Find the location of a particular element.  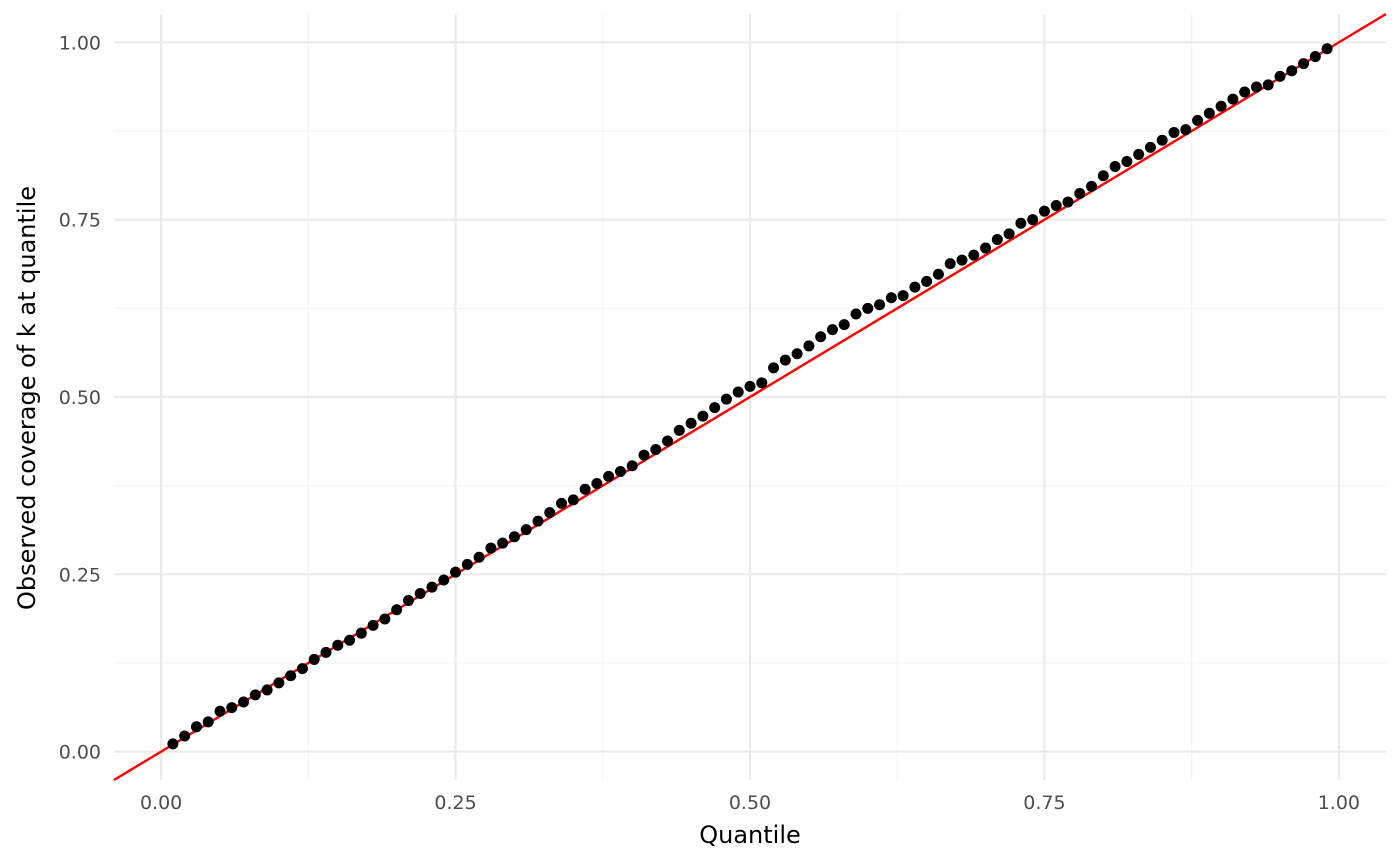

x-tick-label: 0.00 is located at coordinates (161, 803).